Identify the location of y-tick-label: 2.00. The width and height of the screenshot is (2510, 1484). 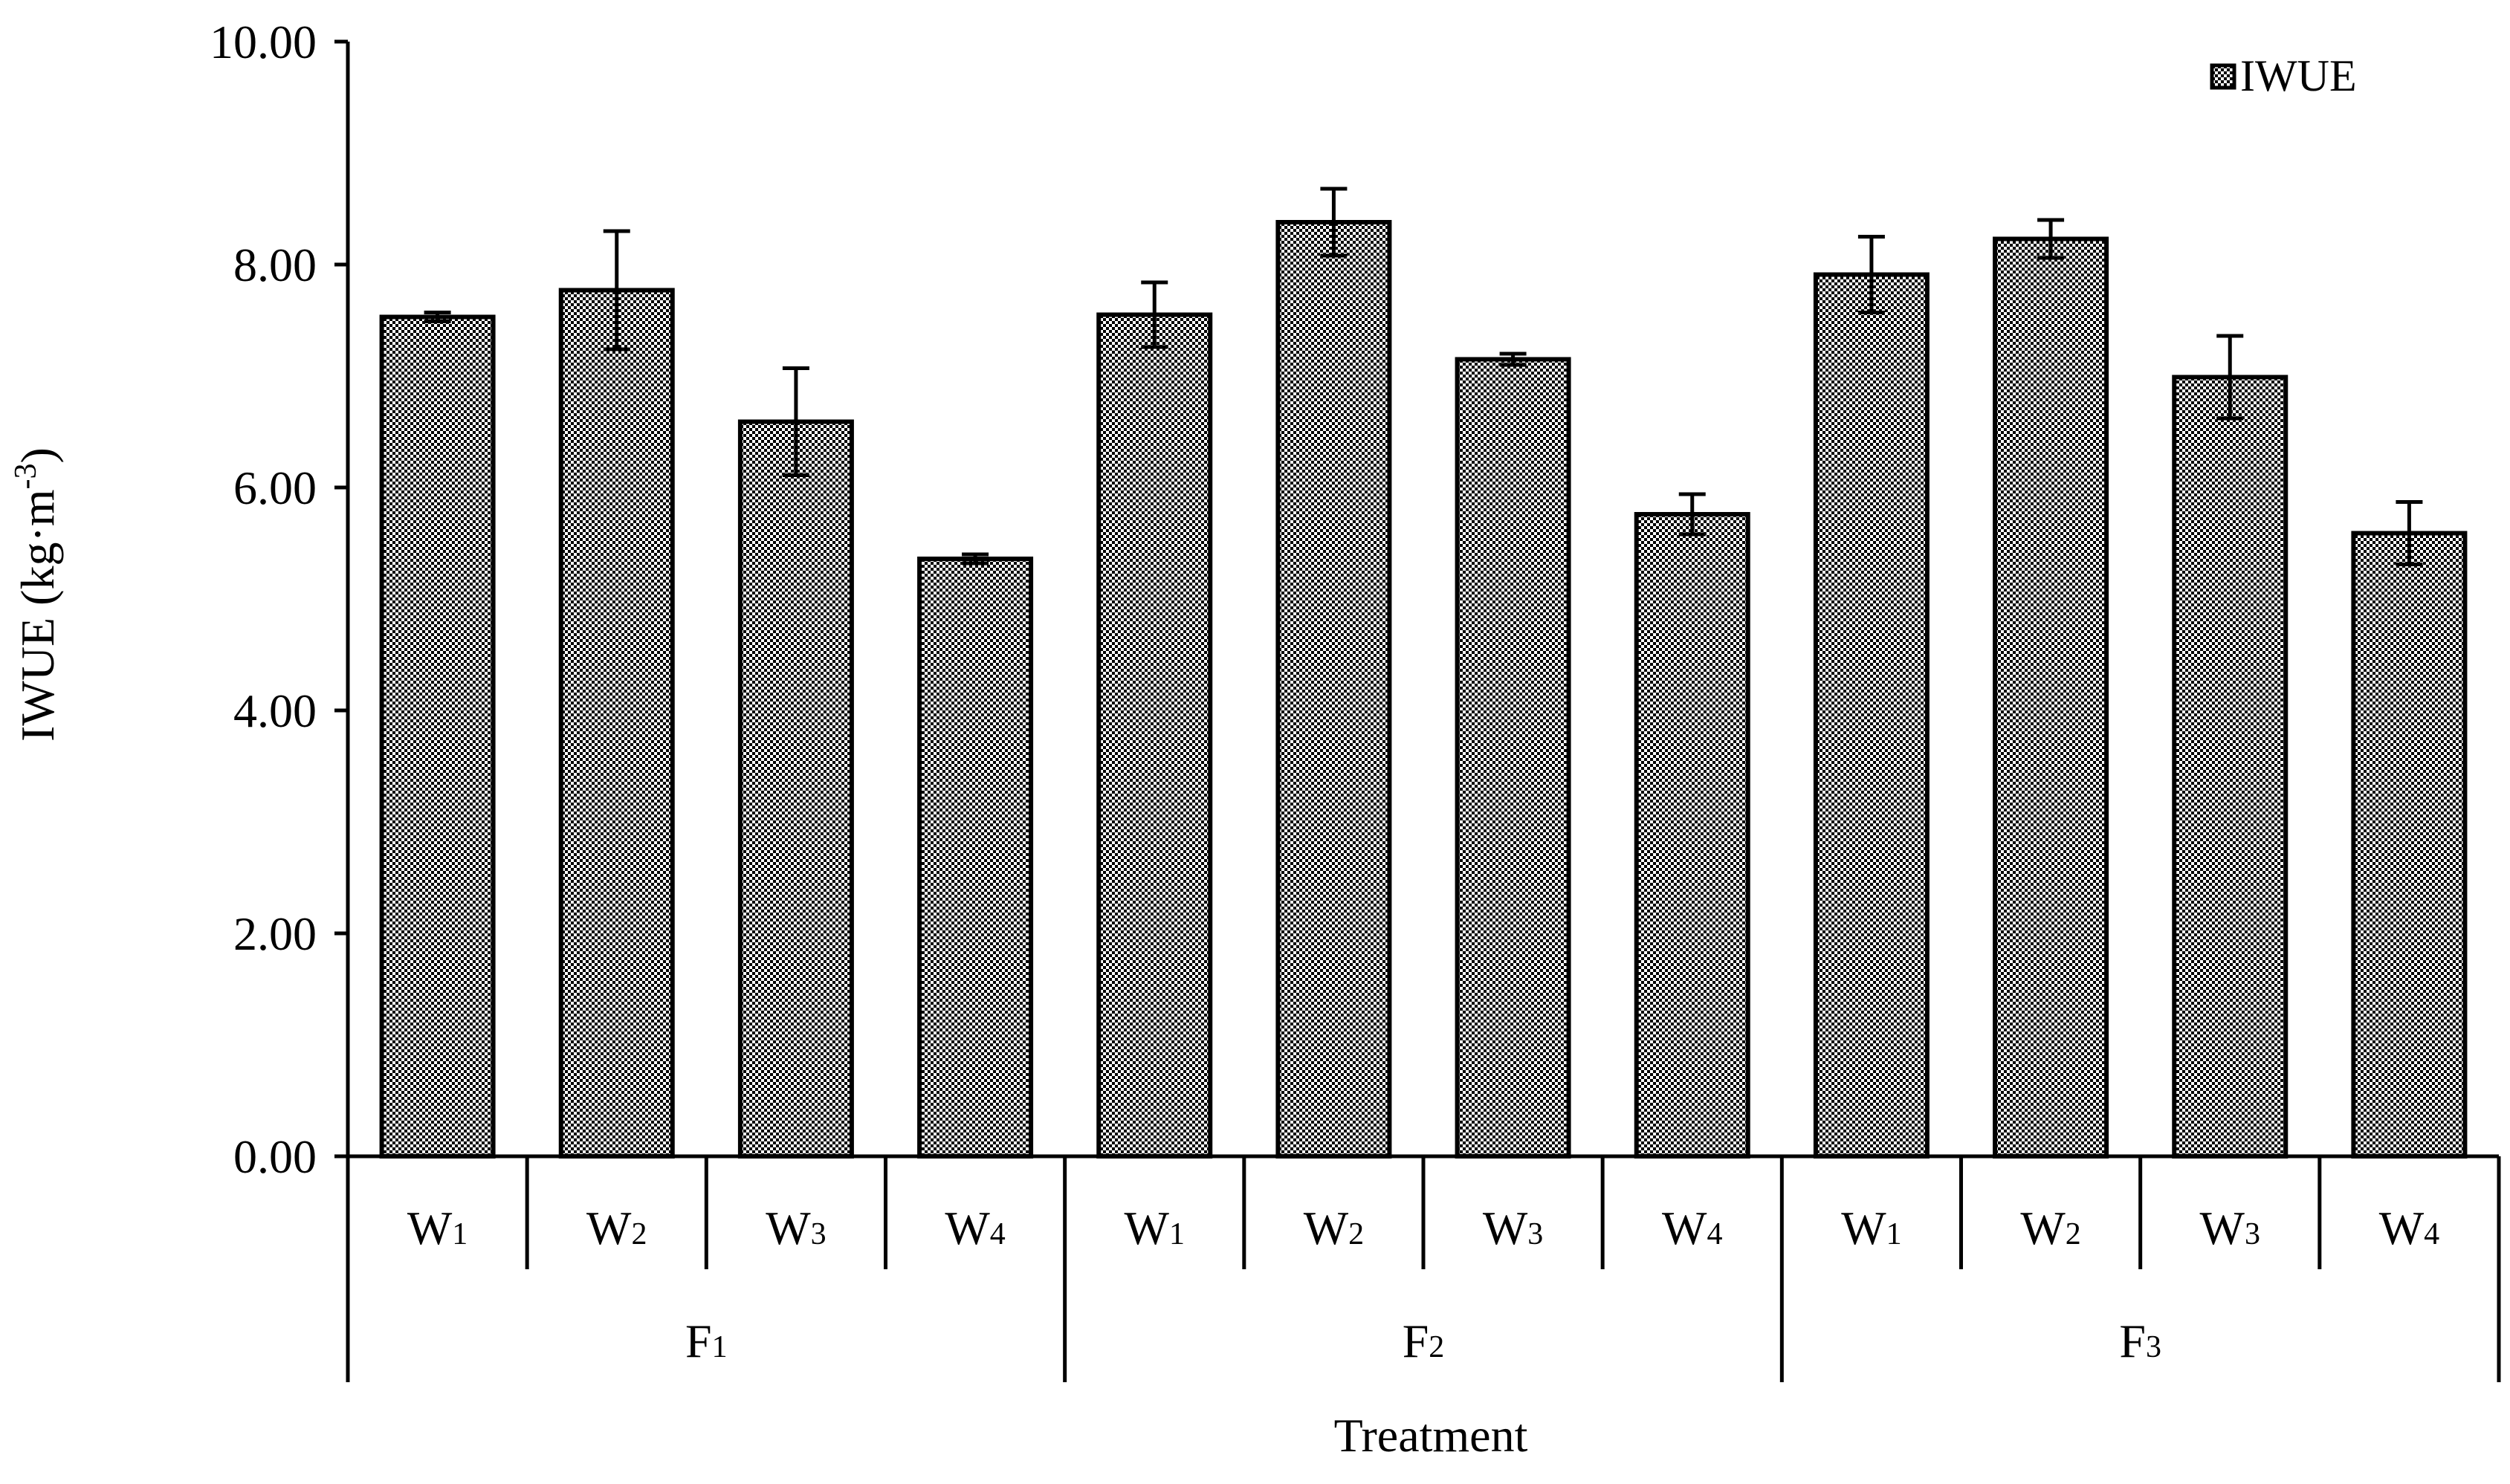
(275, 934).